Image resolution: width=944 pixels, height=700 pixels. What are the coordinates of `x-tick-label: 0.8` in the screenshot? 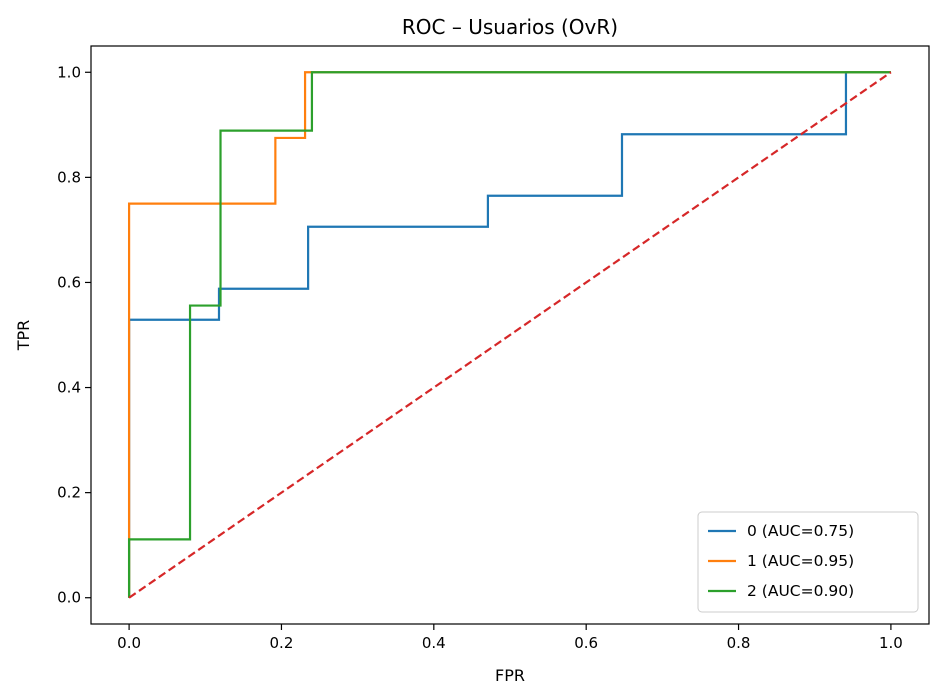 It's located at (739, 643).